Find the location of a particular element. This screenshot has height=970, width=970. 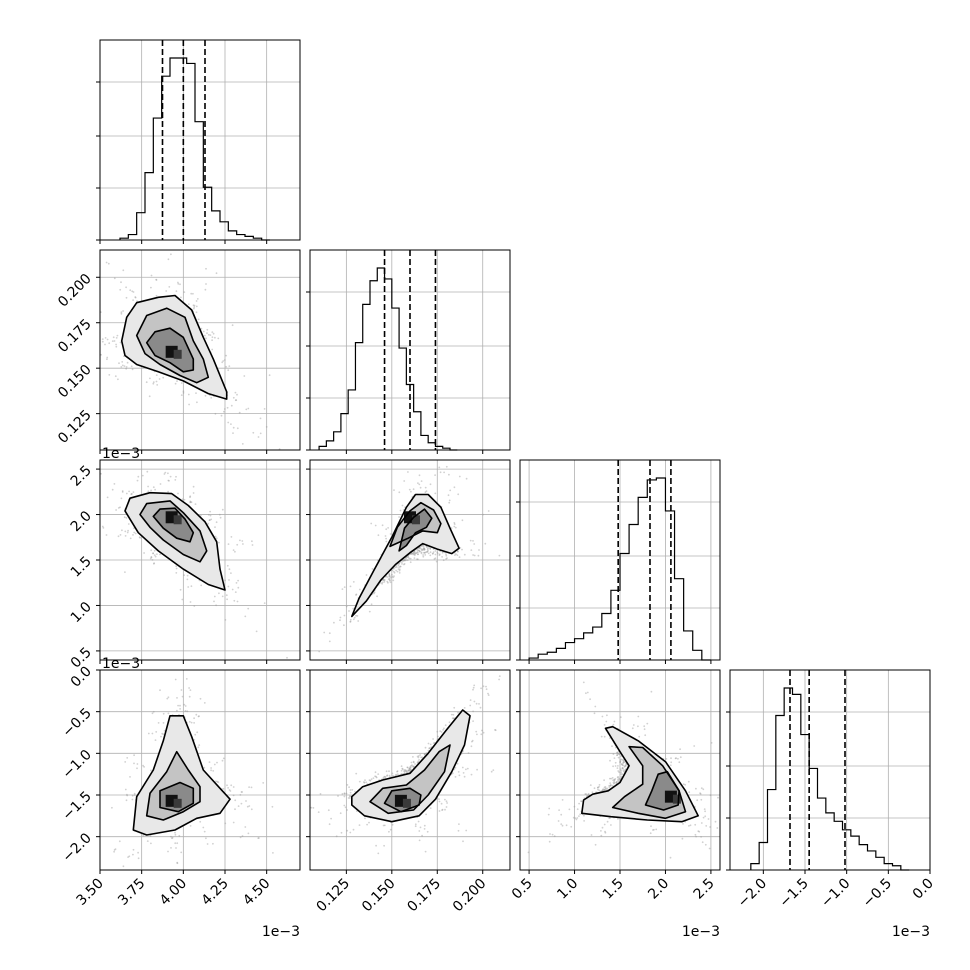

panel-frame is located at coordinates (200, 350).